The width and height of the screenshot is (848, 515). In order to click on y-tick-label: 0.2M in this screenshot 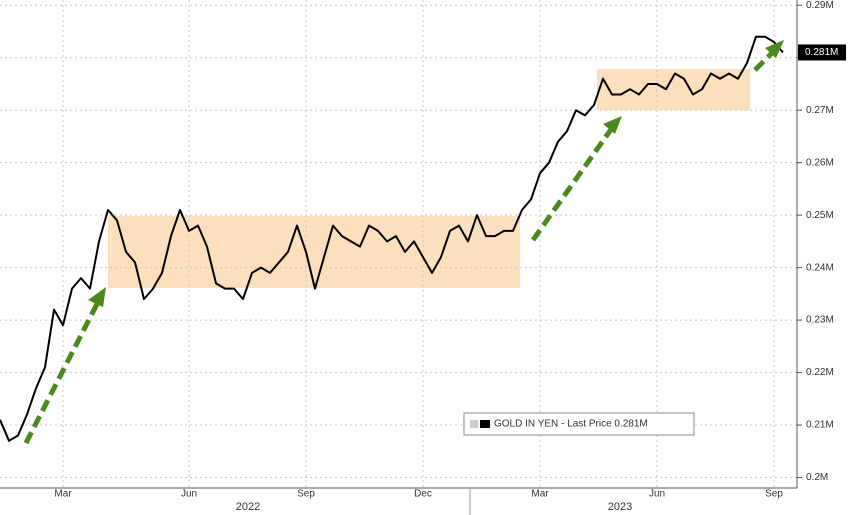, I will do `click(817, 477)`.